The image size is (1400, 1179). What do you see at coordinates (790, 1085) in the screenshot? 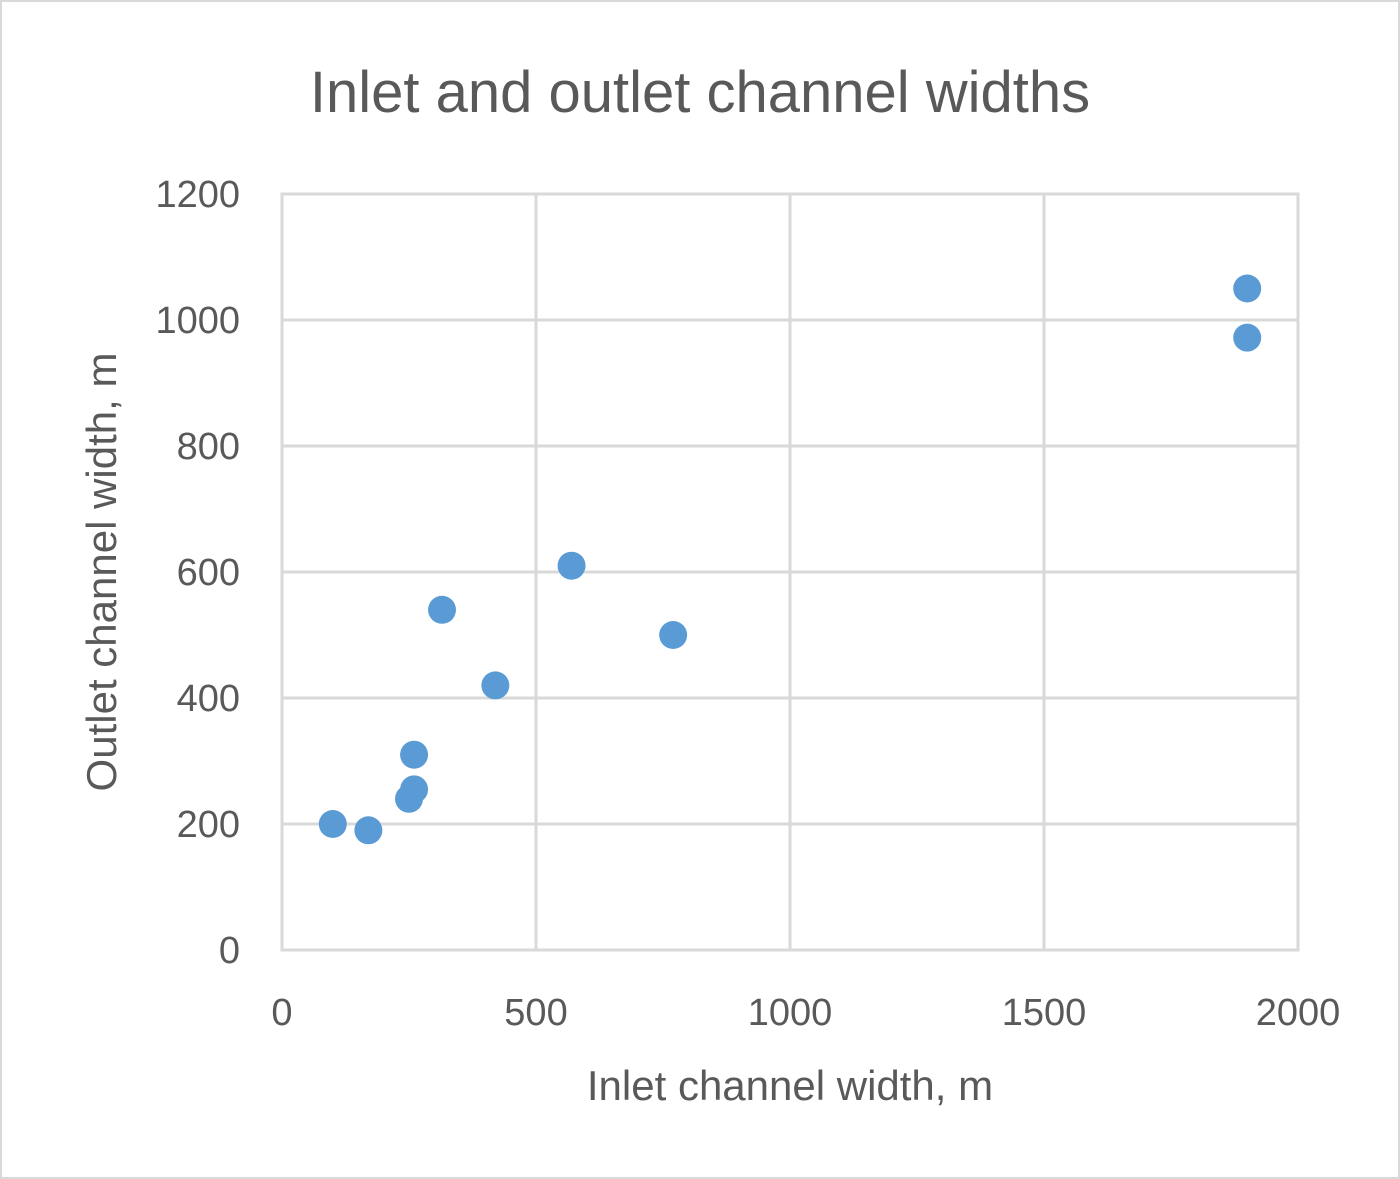
I see `x-axis-title: Inlet channel width, m` at bounding box center [790, 1085].